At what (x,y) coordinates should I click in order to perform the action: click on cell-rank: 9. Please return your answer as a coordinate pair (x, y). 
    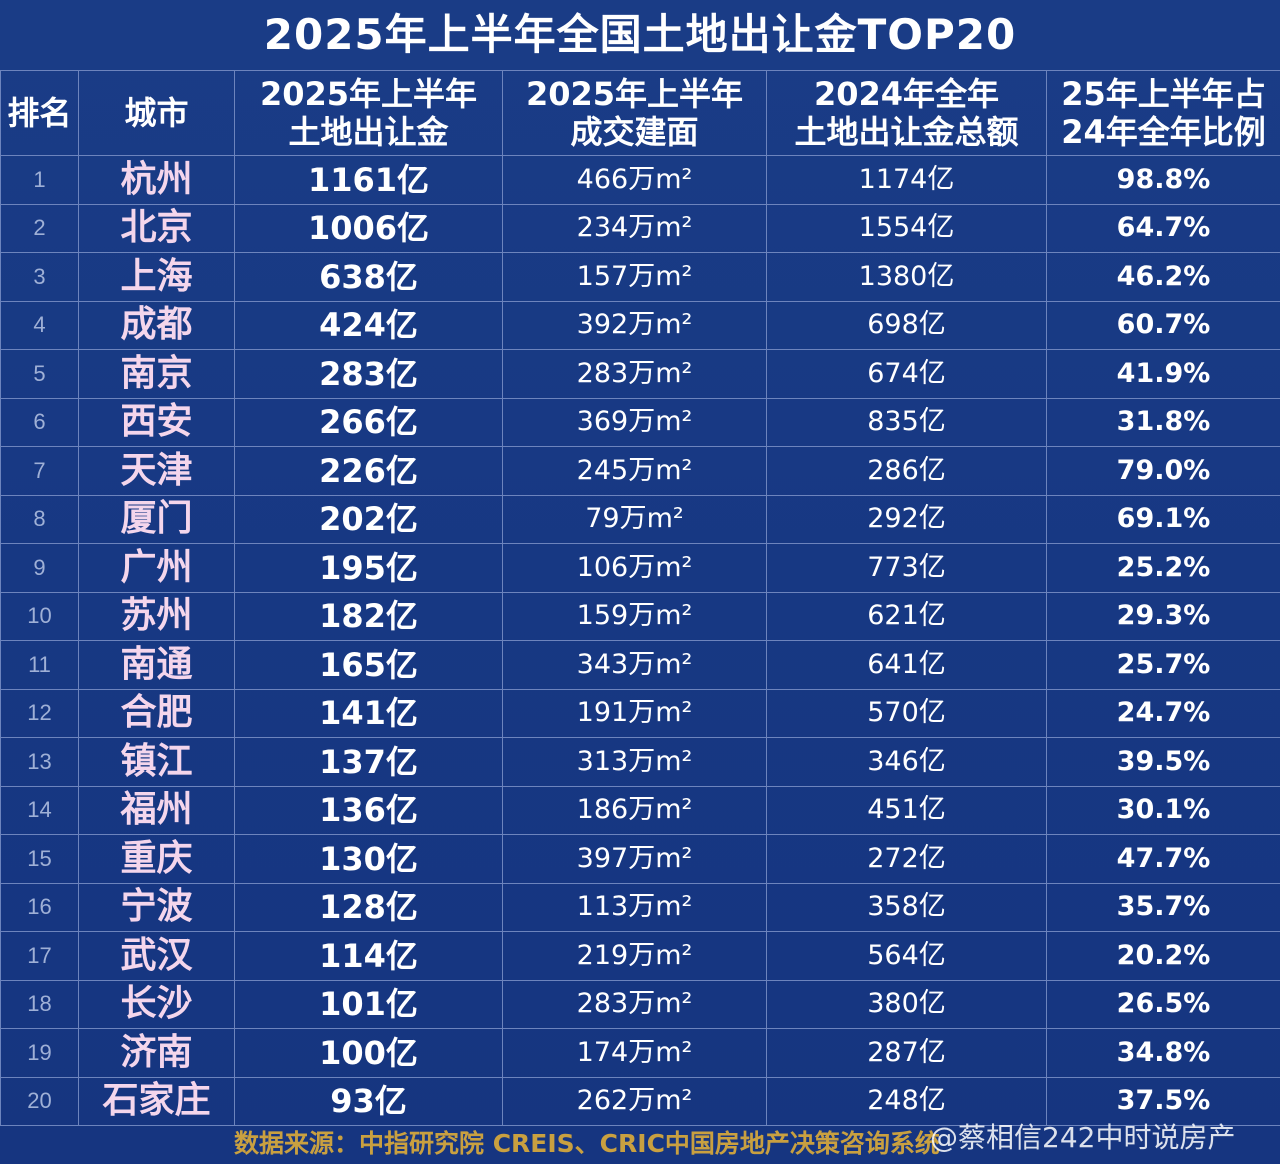
    Looking at the image, I should click on (39, 568).